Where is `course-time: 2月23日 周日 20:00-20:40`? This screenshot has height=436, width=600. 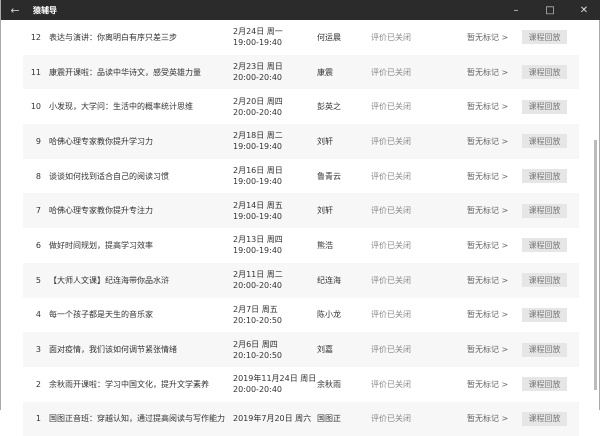
course-time: 2月23日 周日 20:00-20:40 is located at coordinates (275, 72).